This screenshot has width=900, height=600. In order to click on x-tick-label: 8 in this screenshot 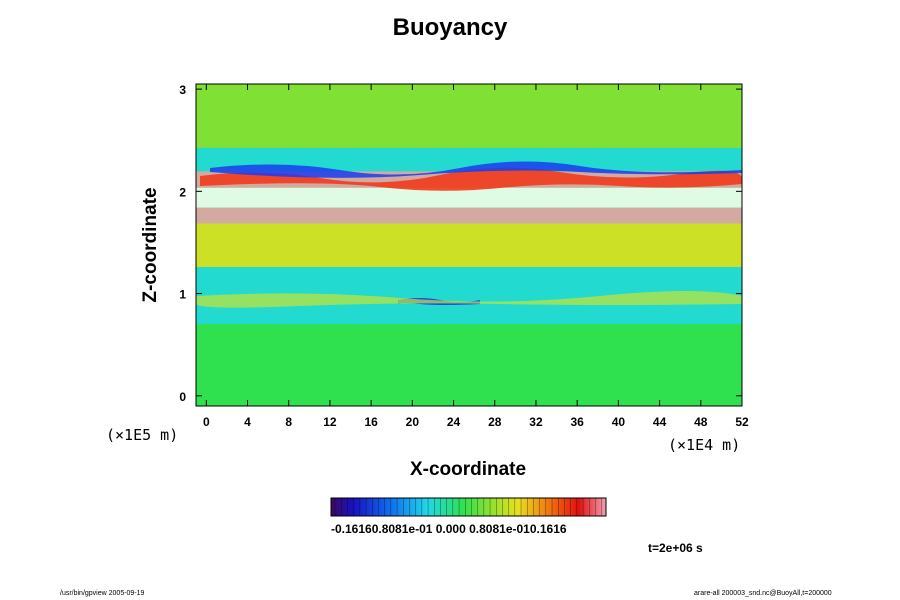, I will do `click(288, 422)`.